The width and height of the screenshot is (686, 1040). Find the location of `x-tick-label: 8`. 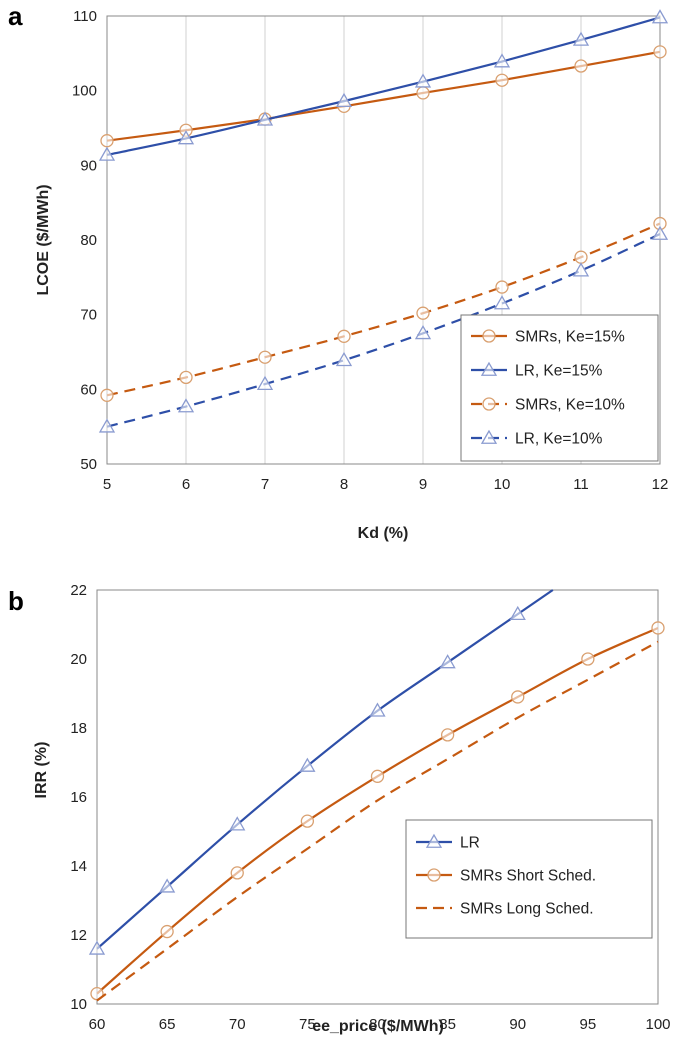

x-tick-label: 8 is located at coordinates (344, 484).